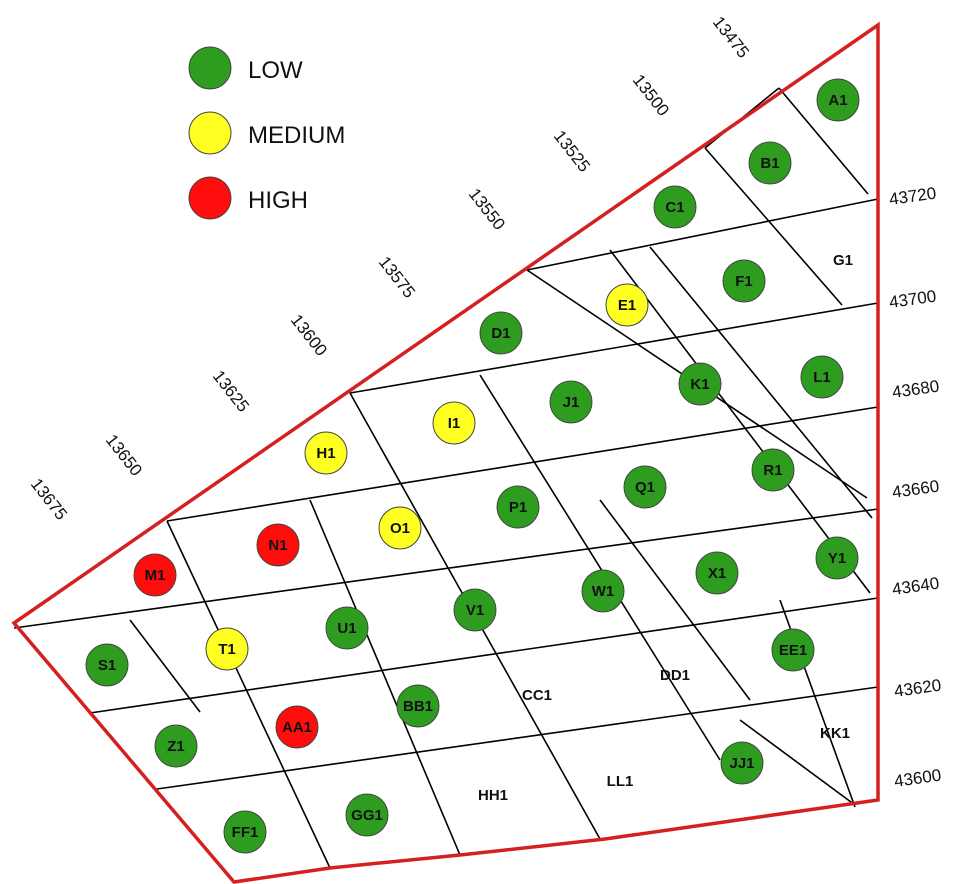  I want to click on plot-ll1: LL1, so click(620, 781).